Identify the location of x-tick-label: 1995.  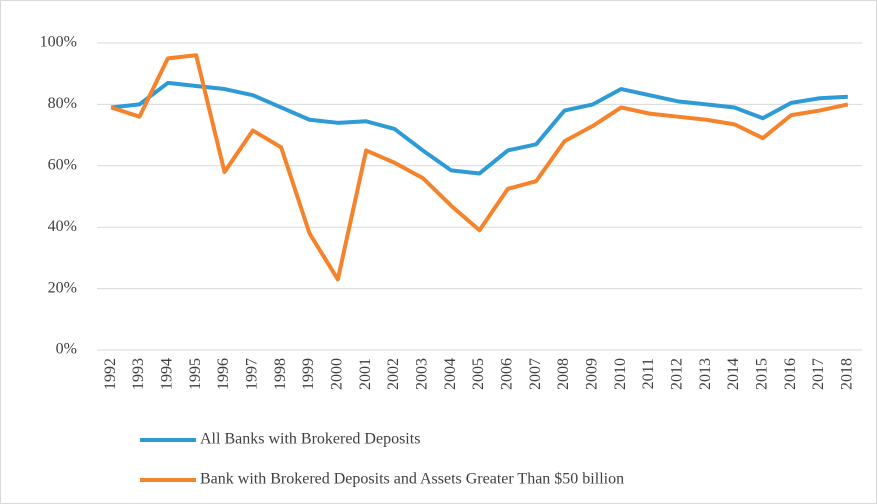
(195, 374).